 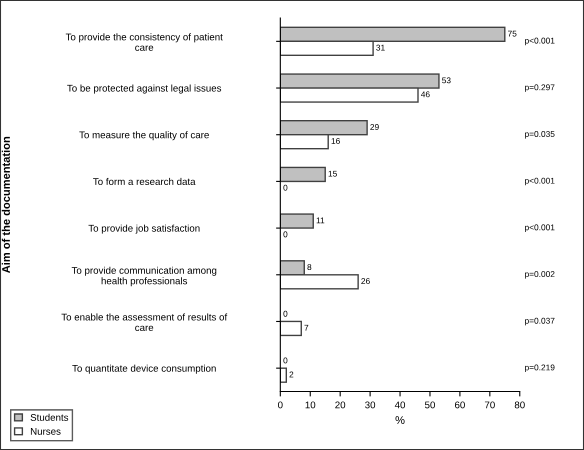 I want to click on data-label: 46, so click(x=425, y=94).